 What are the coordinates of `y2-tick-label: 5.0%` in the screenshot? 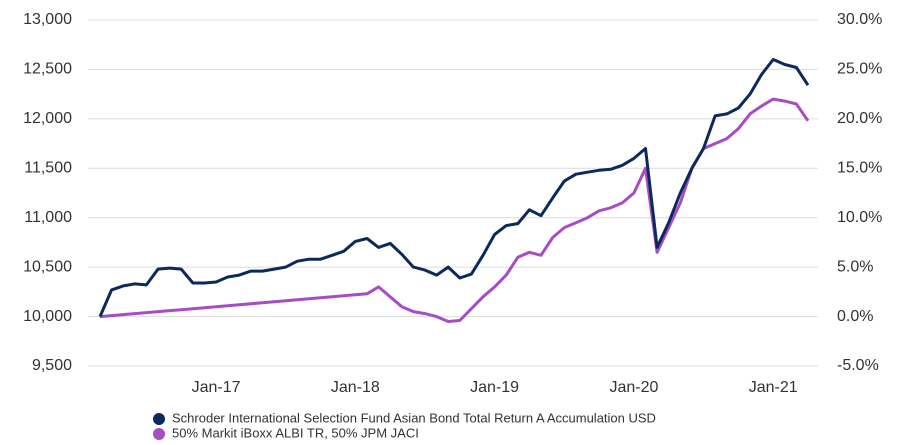 It's located at (855, 266).